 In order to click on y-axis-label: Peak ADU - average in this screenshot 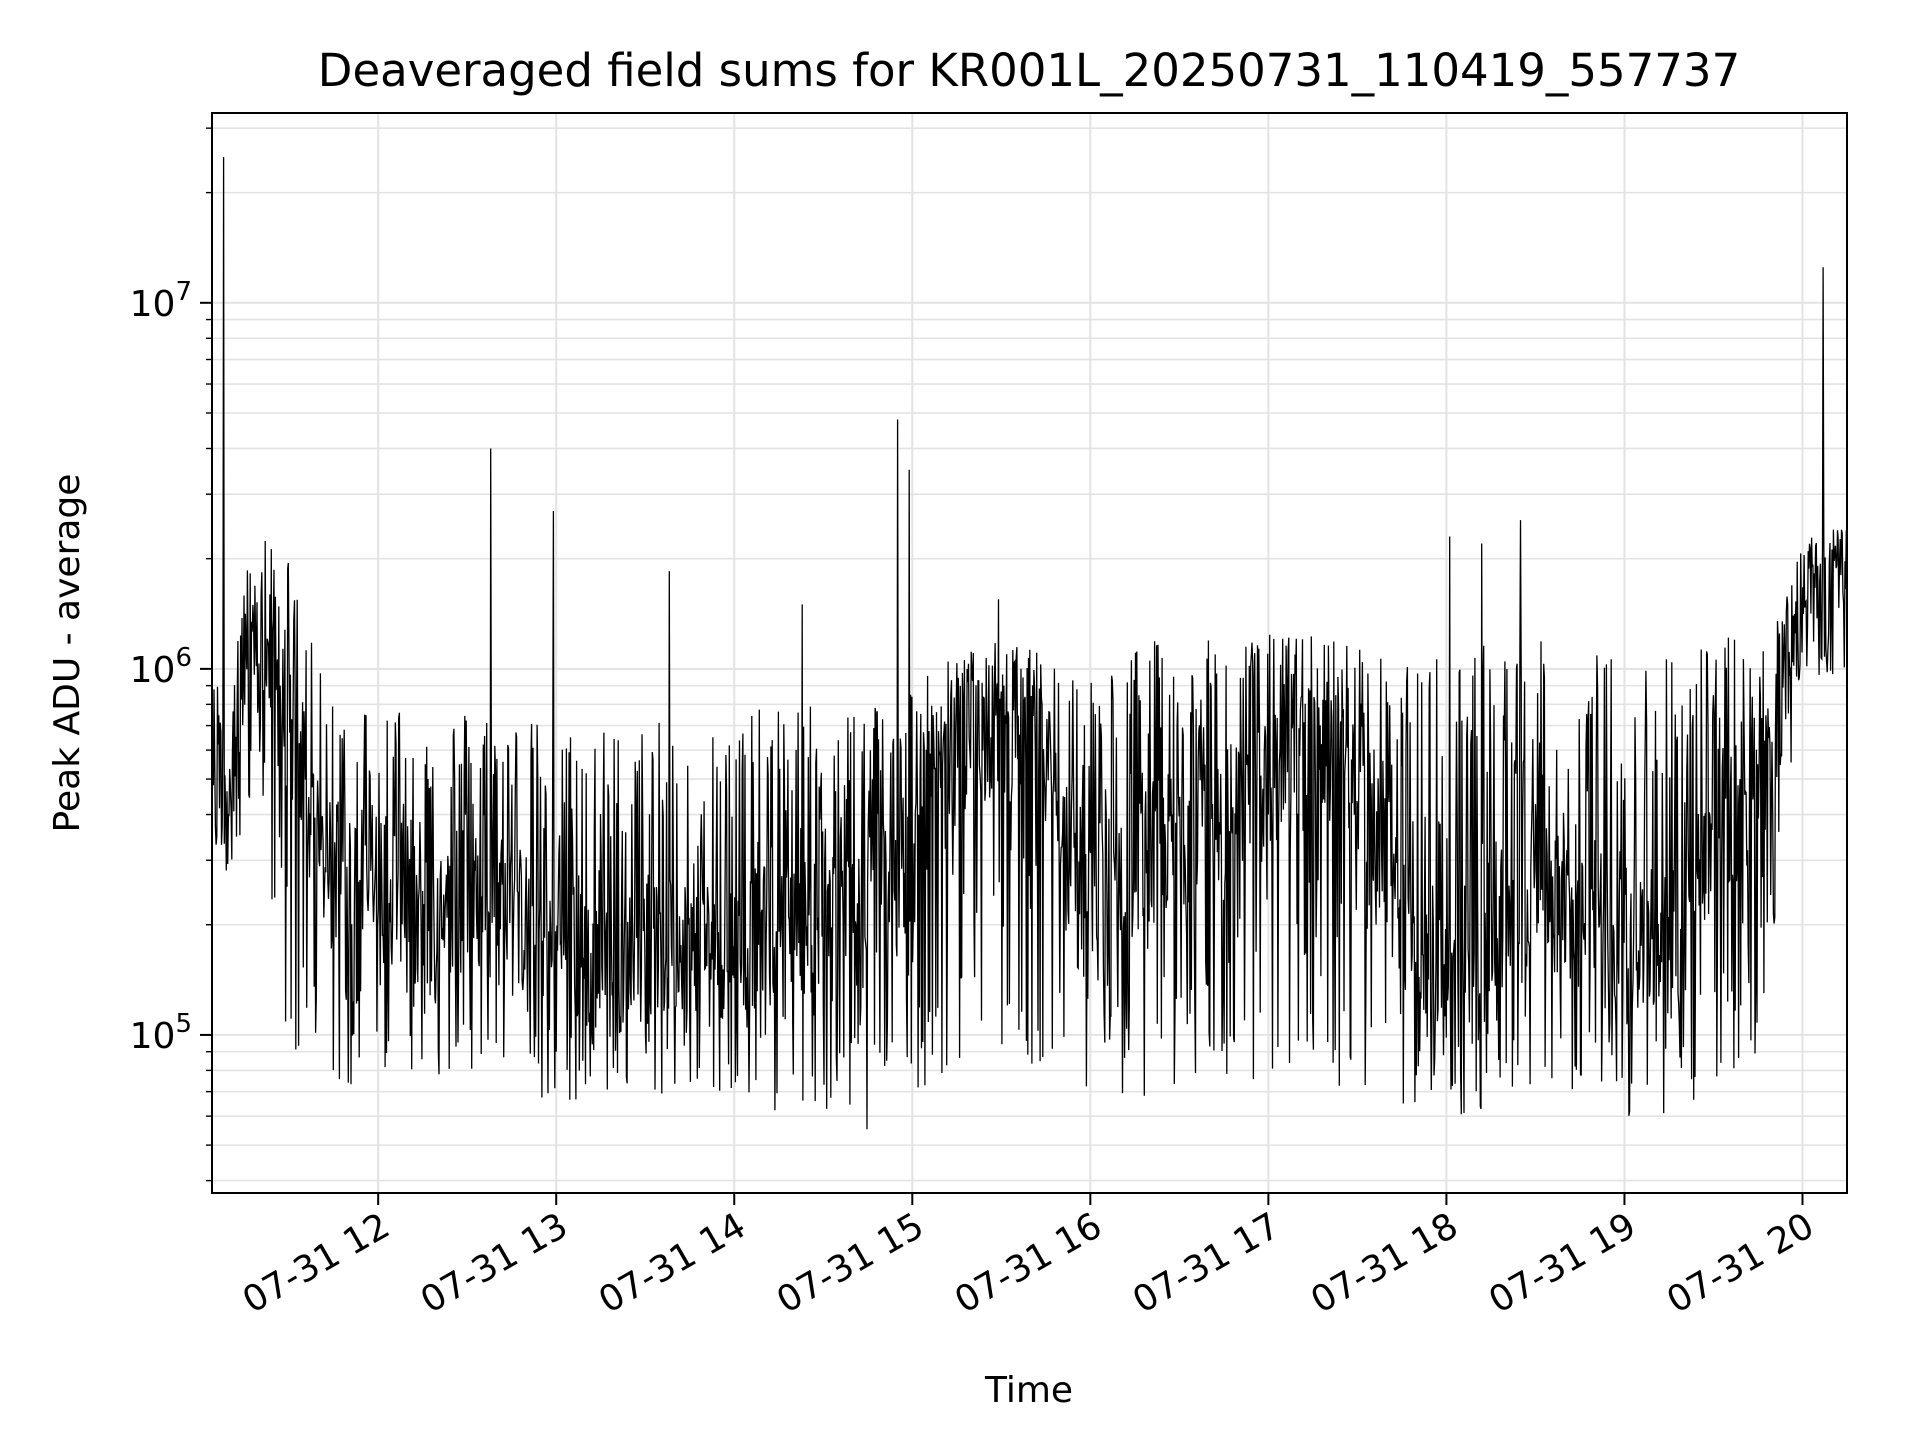, I will do `click(67, 653)`.